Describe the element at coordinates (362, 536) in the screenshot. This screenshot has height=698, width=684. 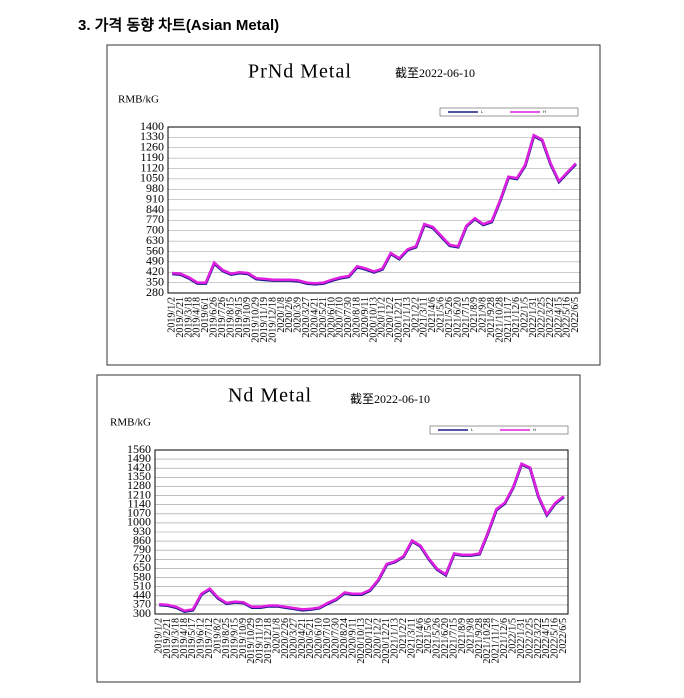
I see `price-line` at that location.